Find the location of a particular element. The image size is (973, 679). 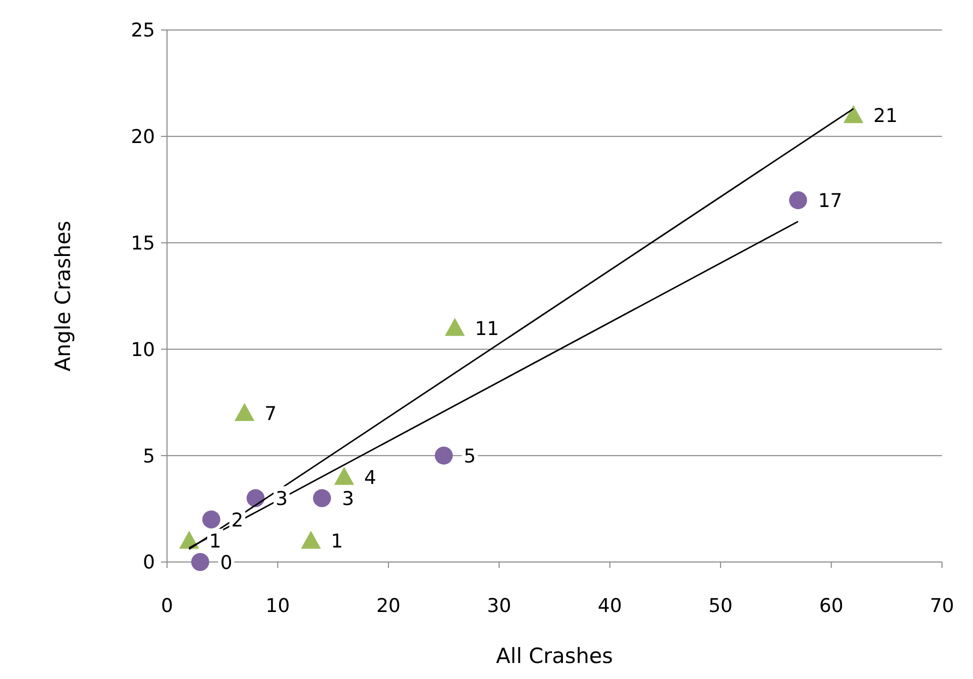

x-tick-label: 40 is located at coordinates (610, 606).